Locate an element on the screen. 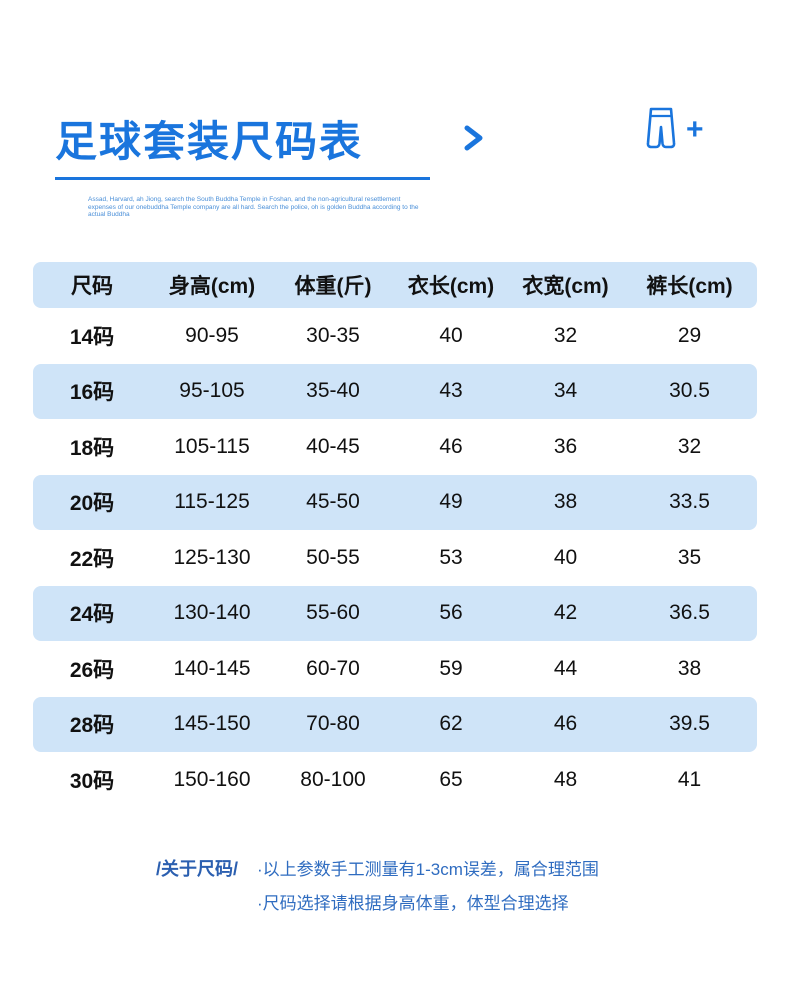  value-cell: 59 is located at coordinates (451, 668).